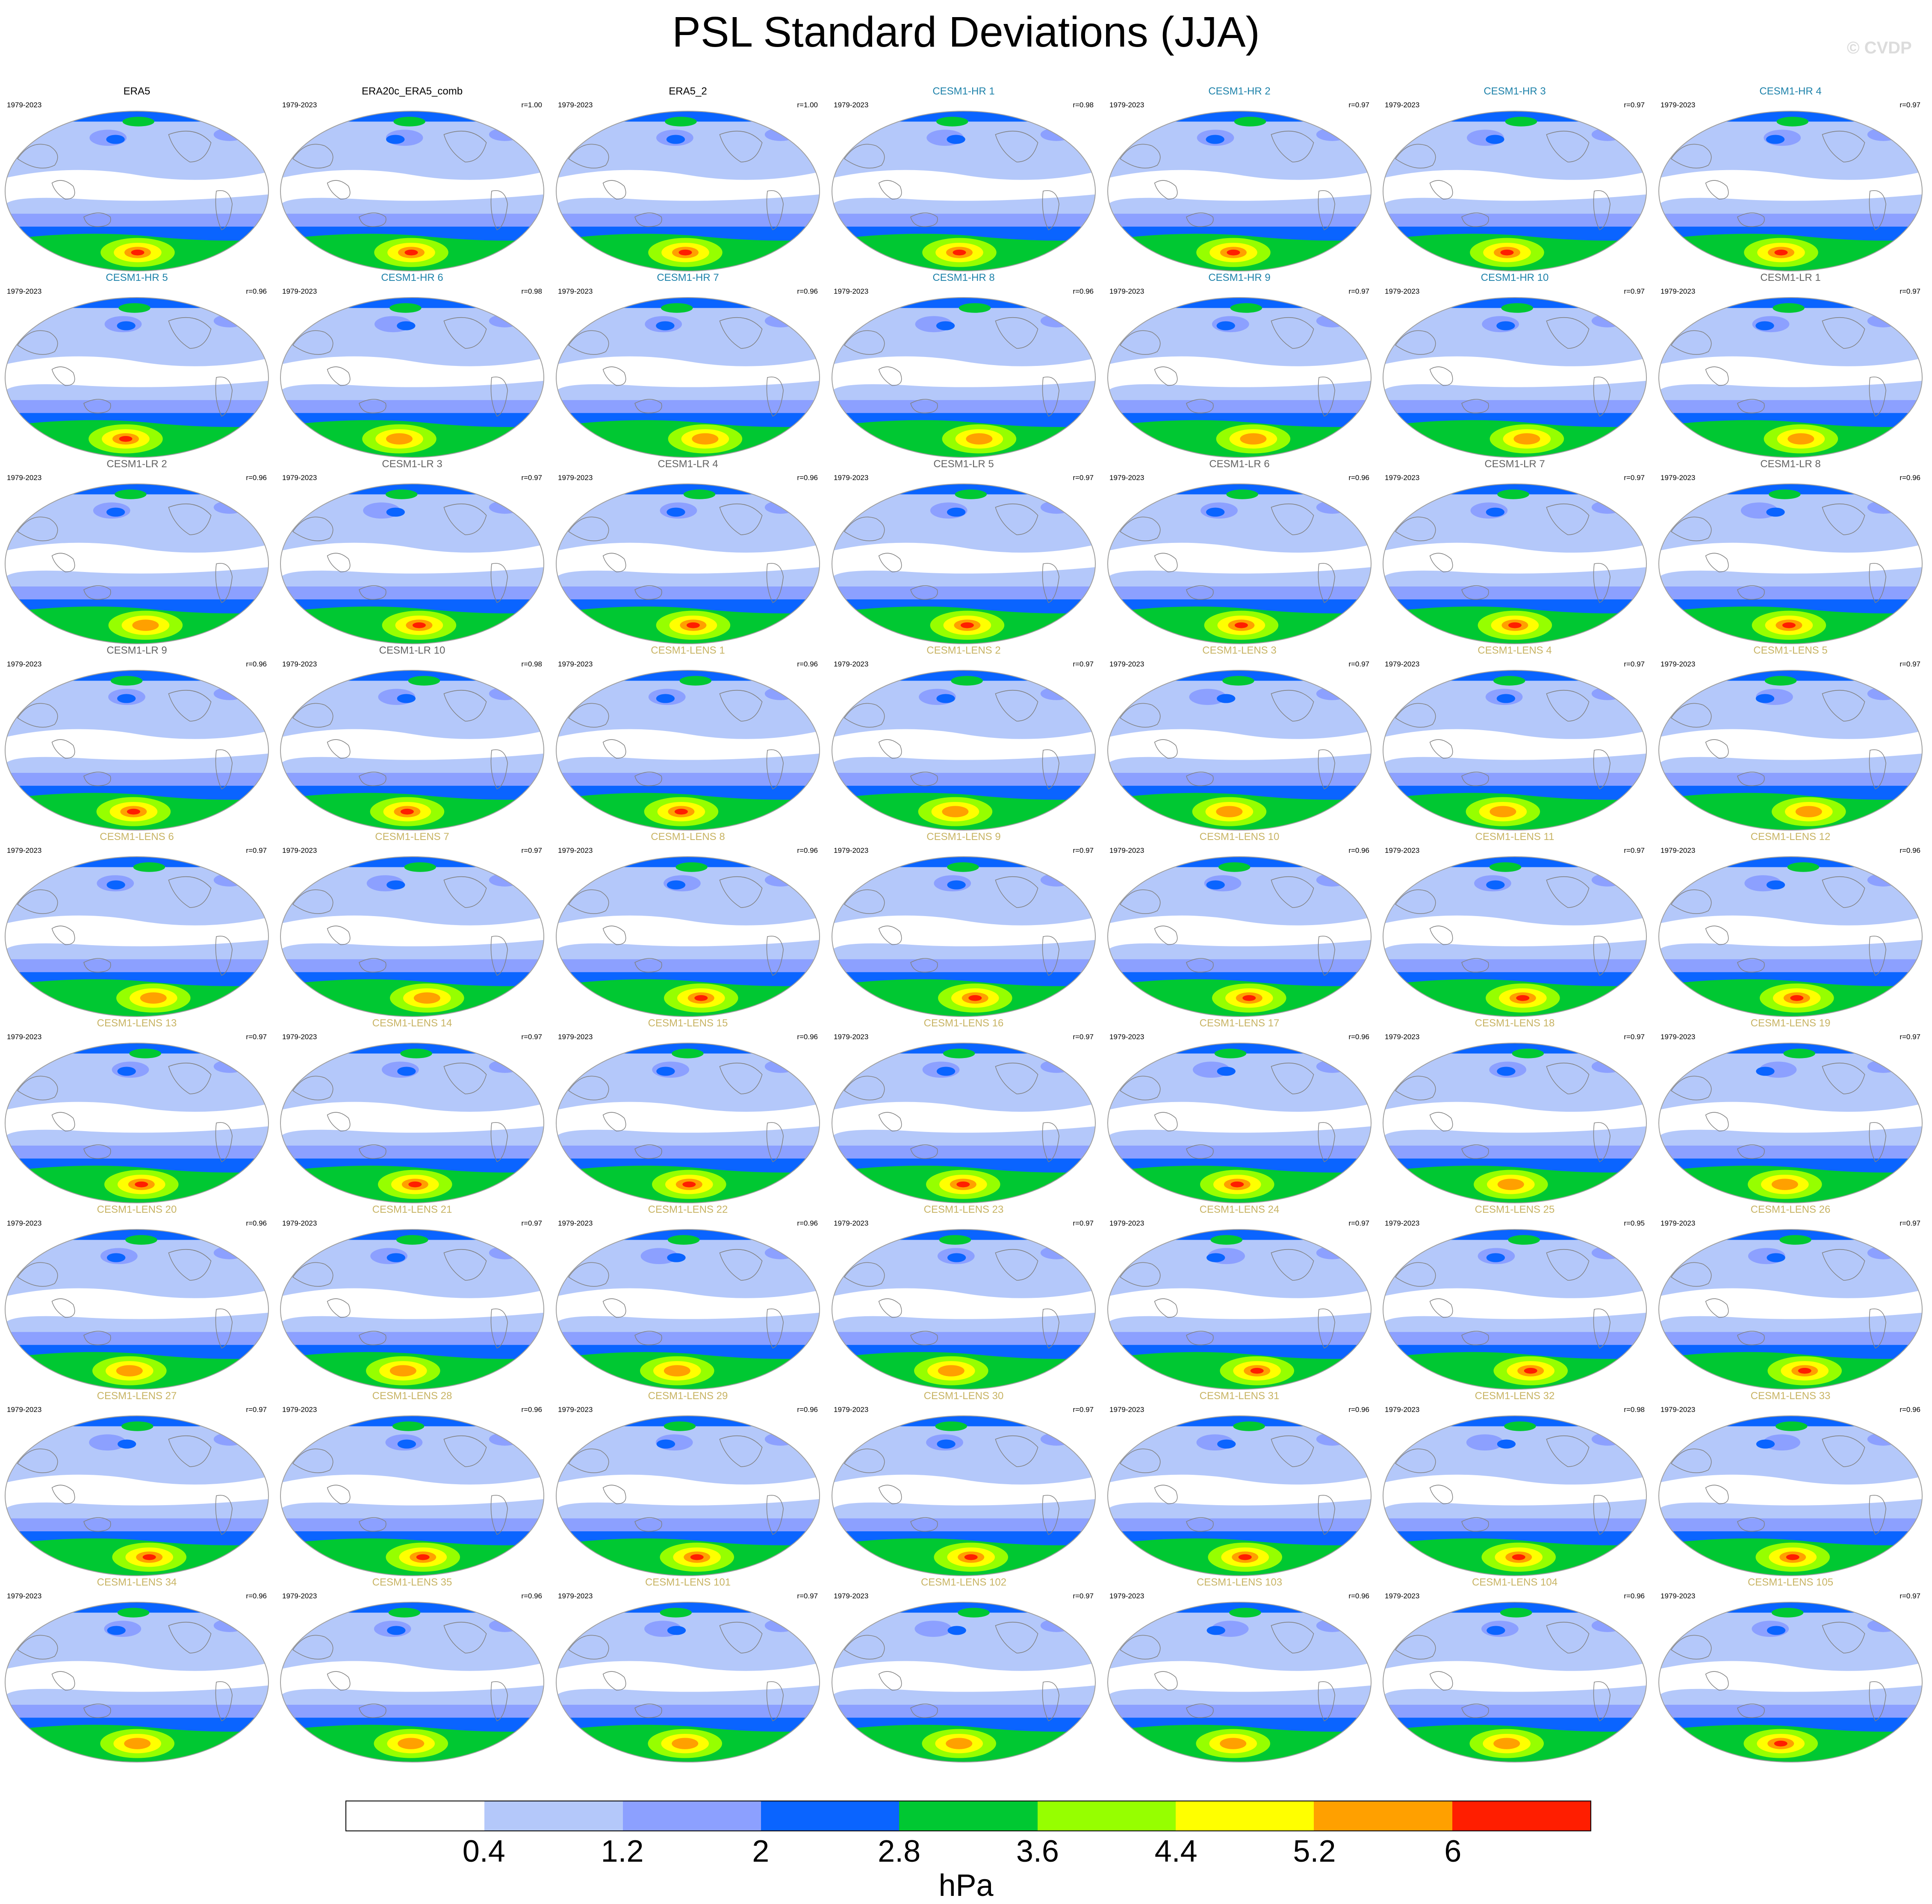  I want to click on map-panel: CESM1-LENS 23 1979-2023 r=0.97, so click(964, 1297).